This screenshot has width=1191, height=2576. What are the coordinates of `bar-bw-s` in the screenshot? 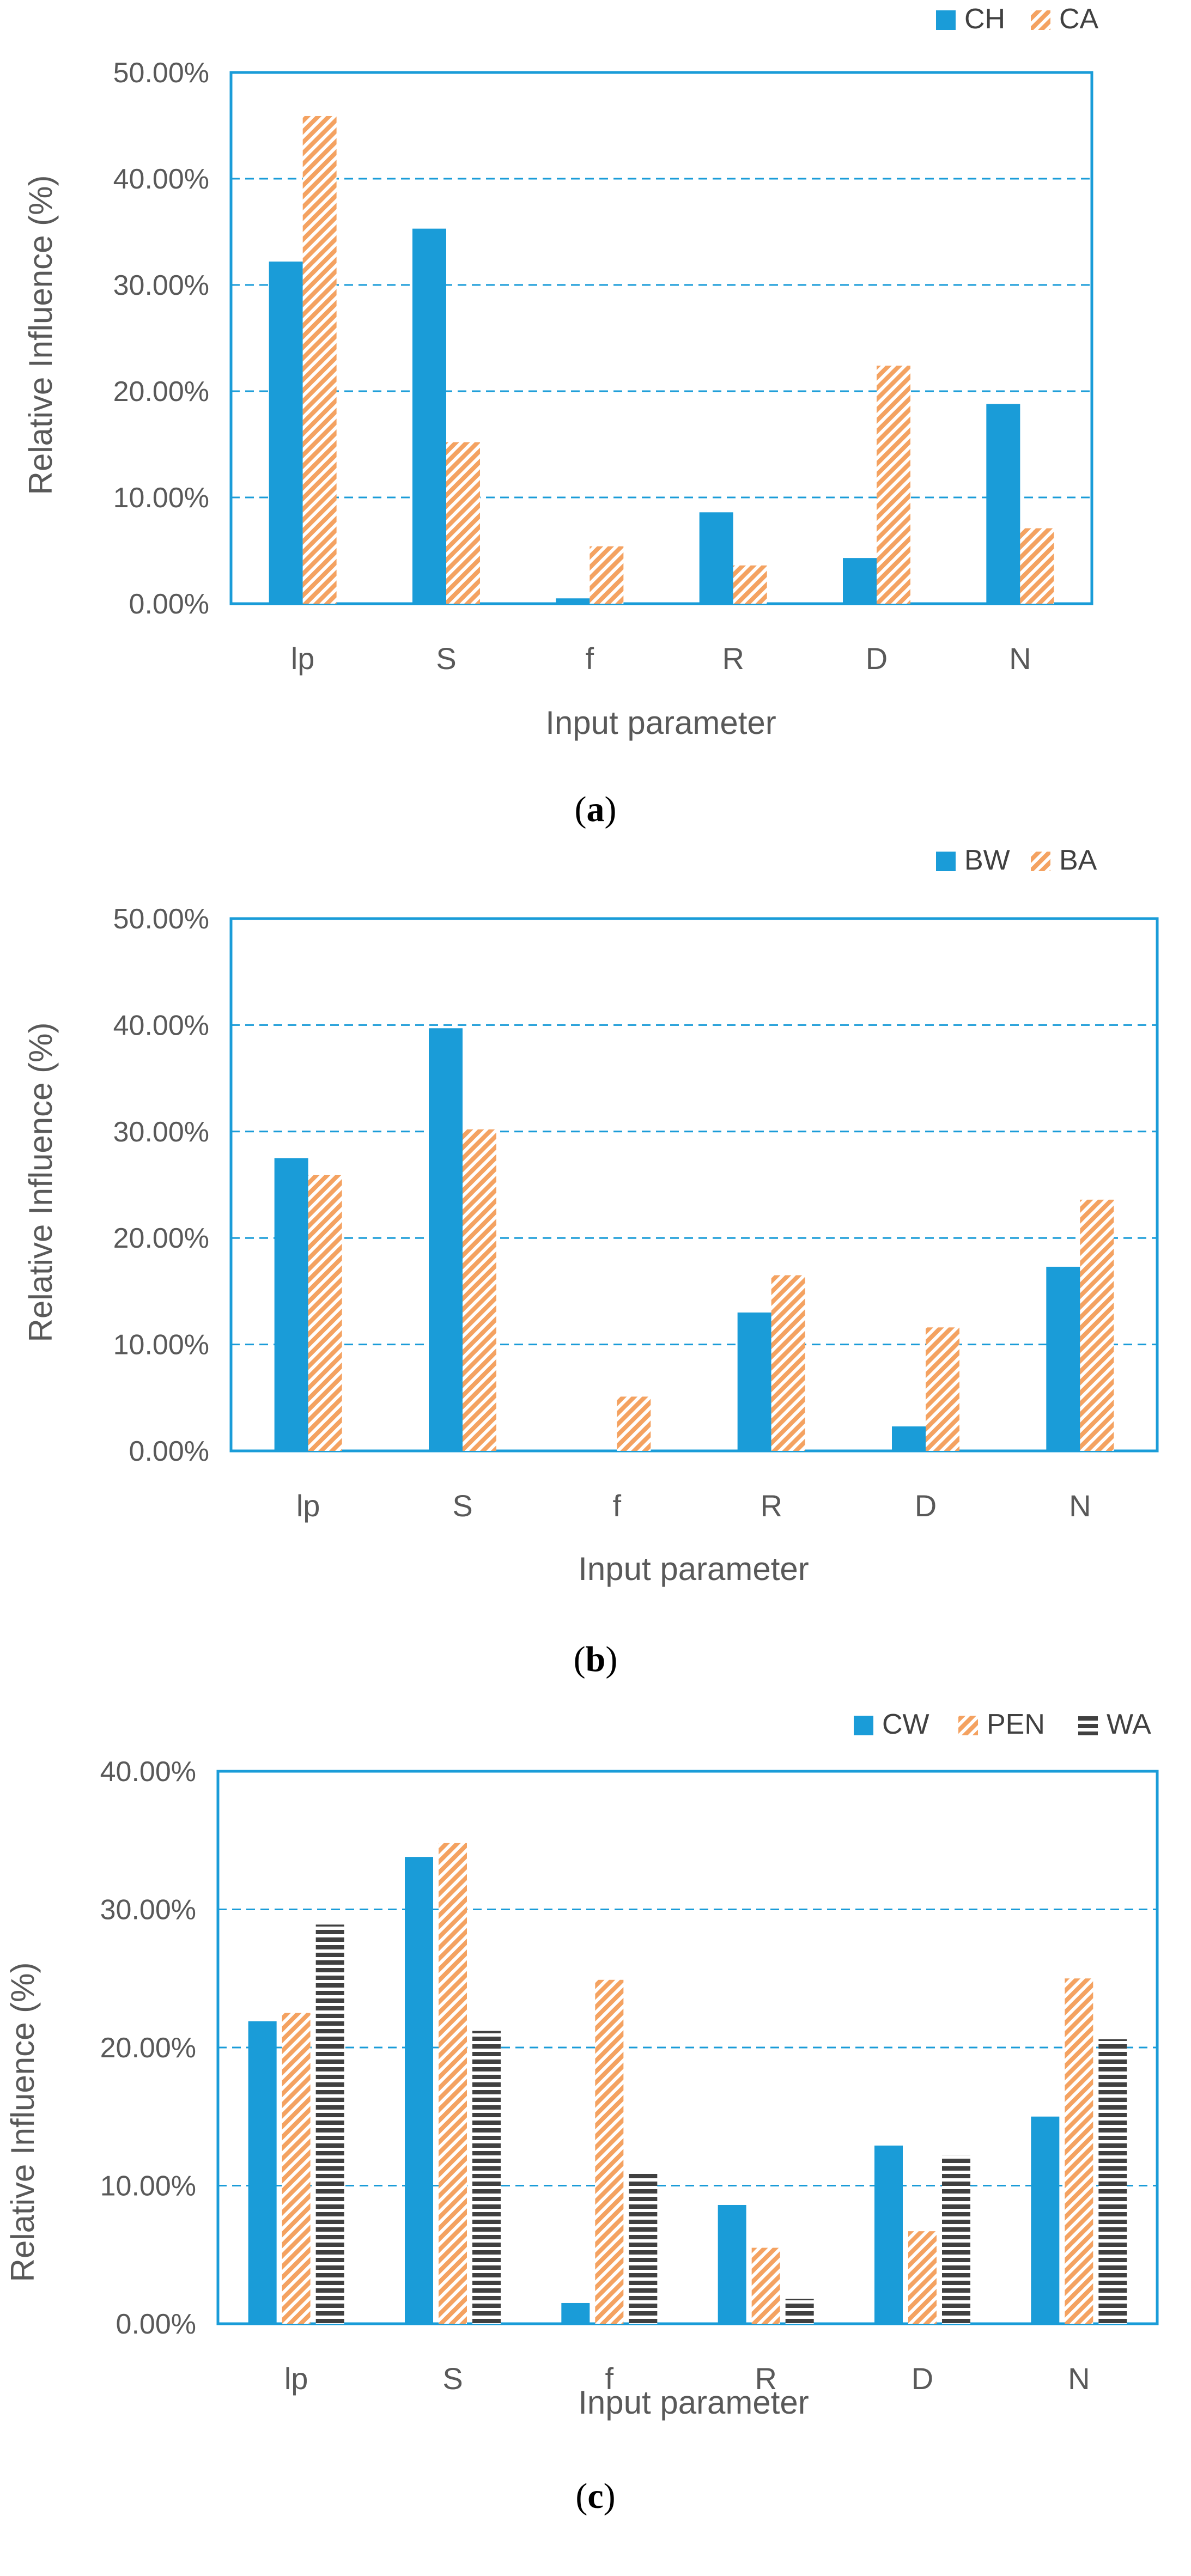 It's located at (446, 1240).